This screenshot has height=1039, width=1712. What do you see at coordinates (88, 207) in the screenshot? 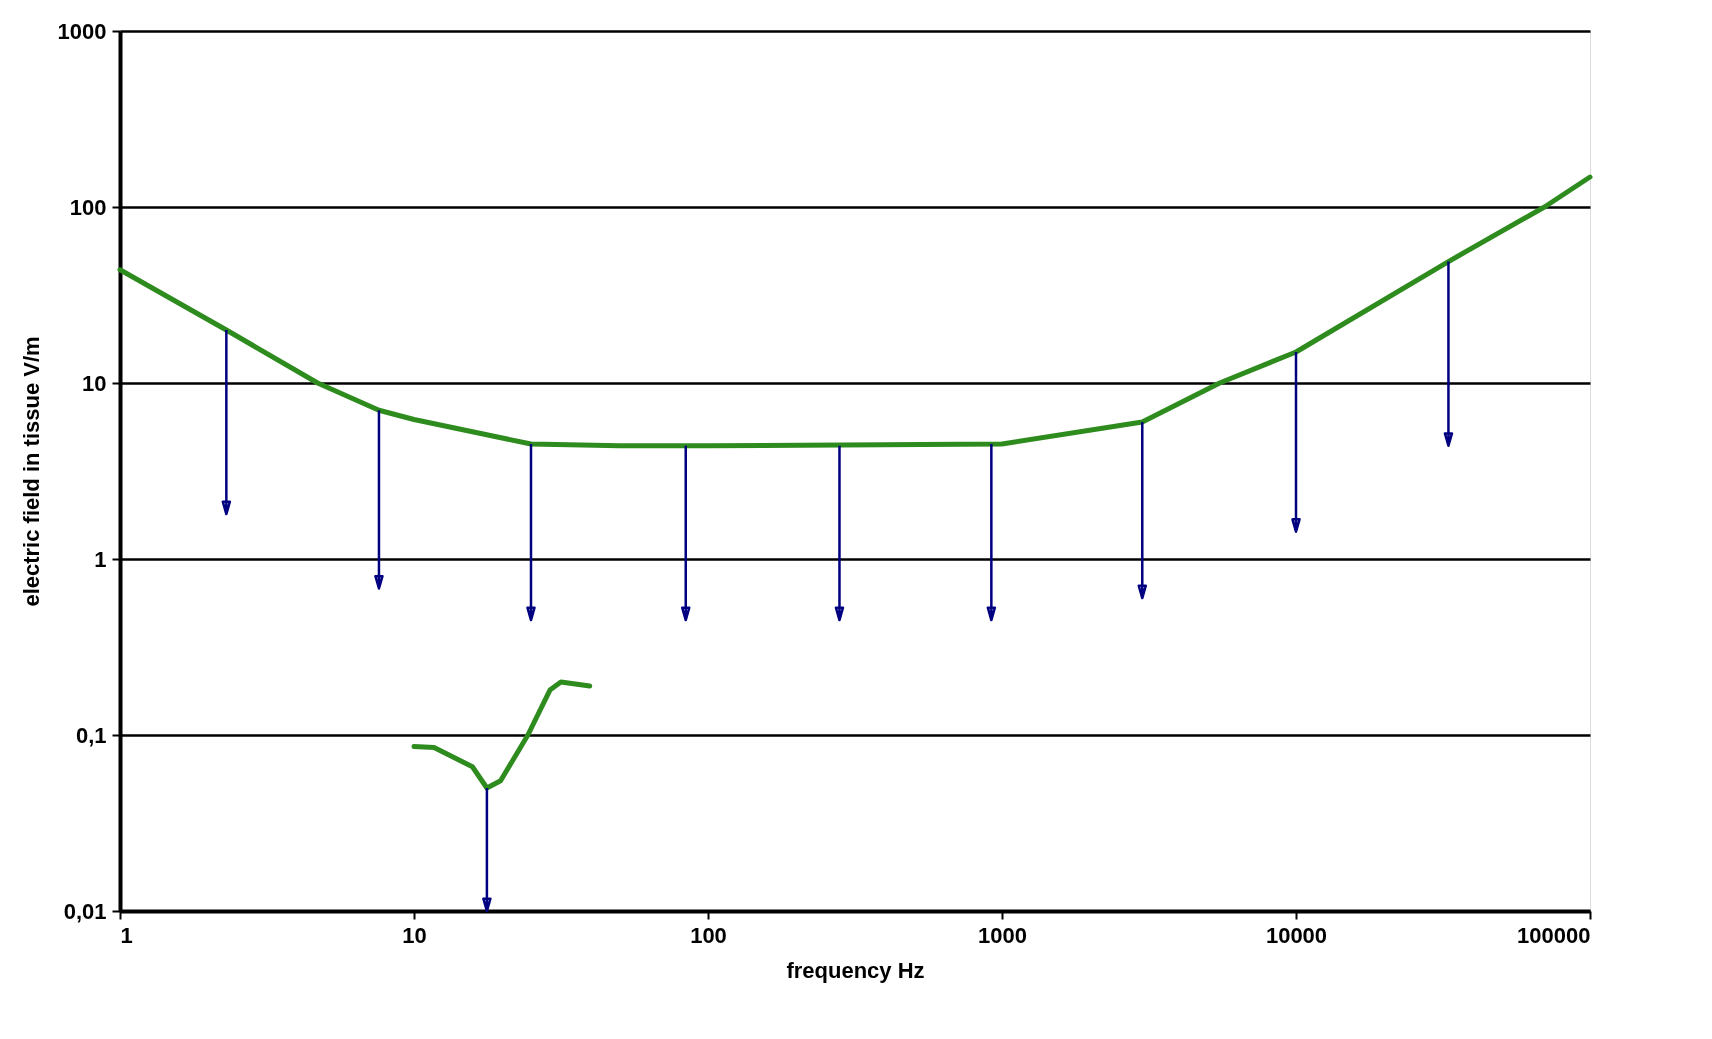
I see `y-tick-label: 100` at bounding box center [88, 207].